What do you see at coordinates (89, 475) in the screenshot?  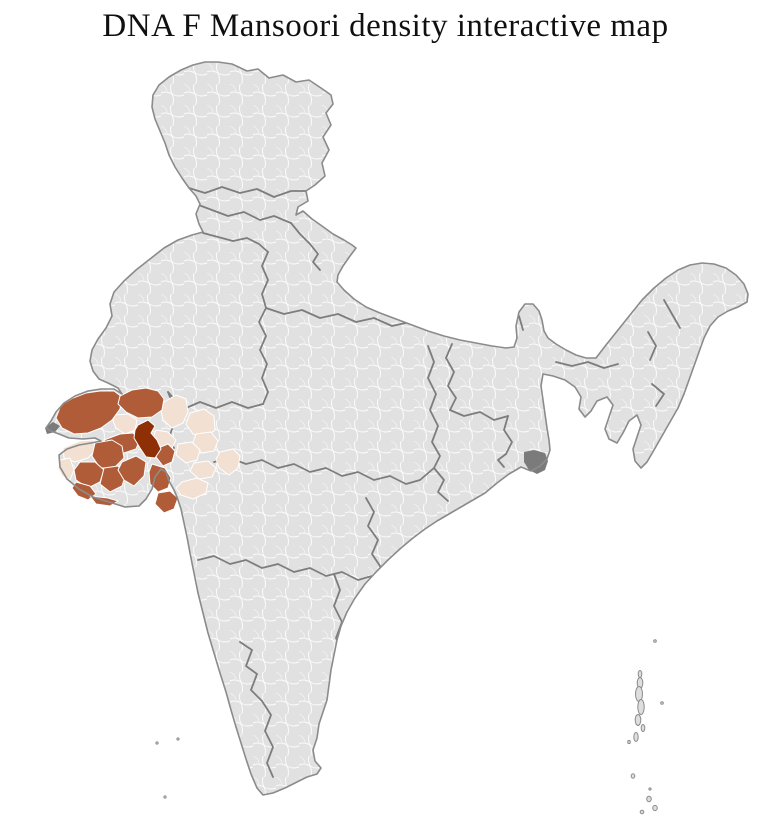 I see `district-d-junagadh` at bounding box center [89, 475].